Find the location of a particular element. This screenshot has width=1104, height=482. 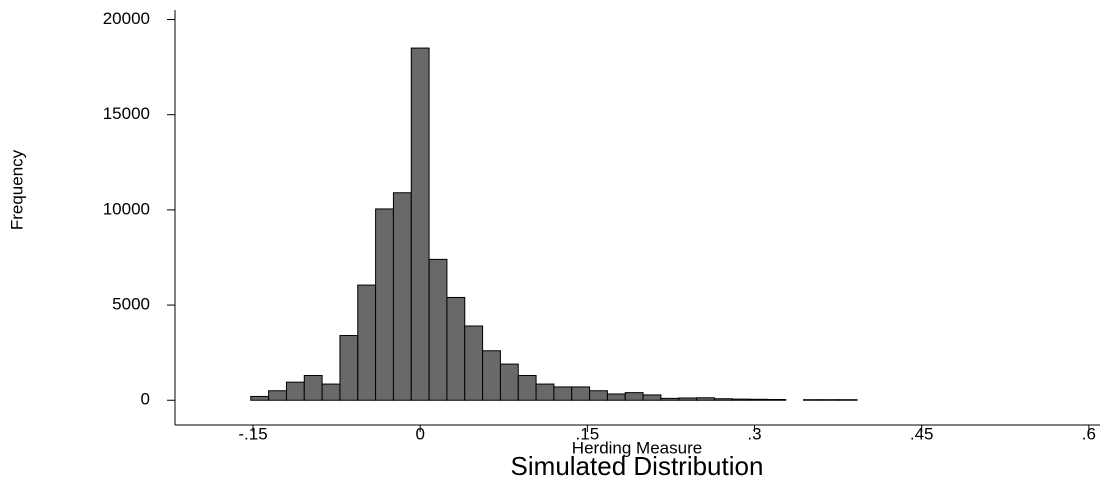

y-axis-label: Frequency is located at coordinates (16, 189).